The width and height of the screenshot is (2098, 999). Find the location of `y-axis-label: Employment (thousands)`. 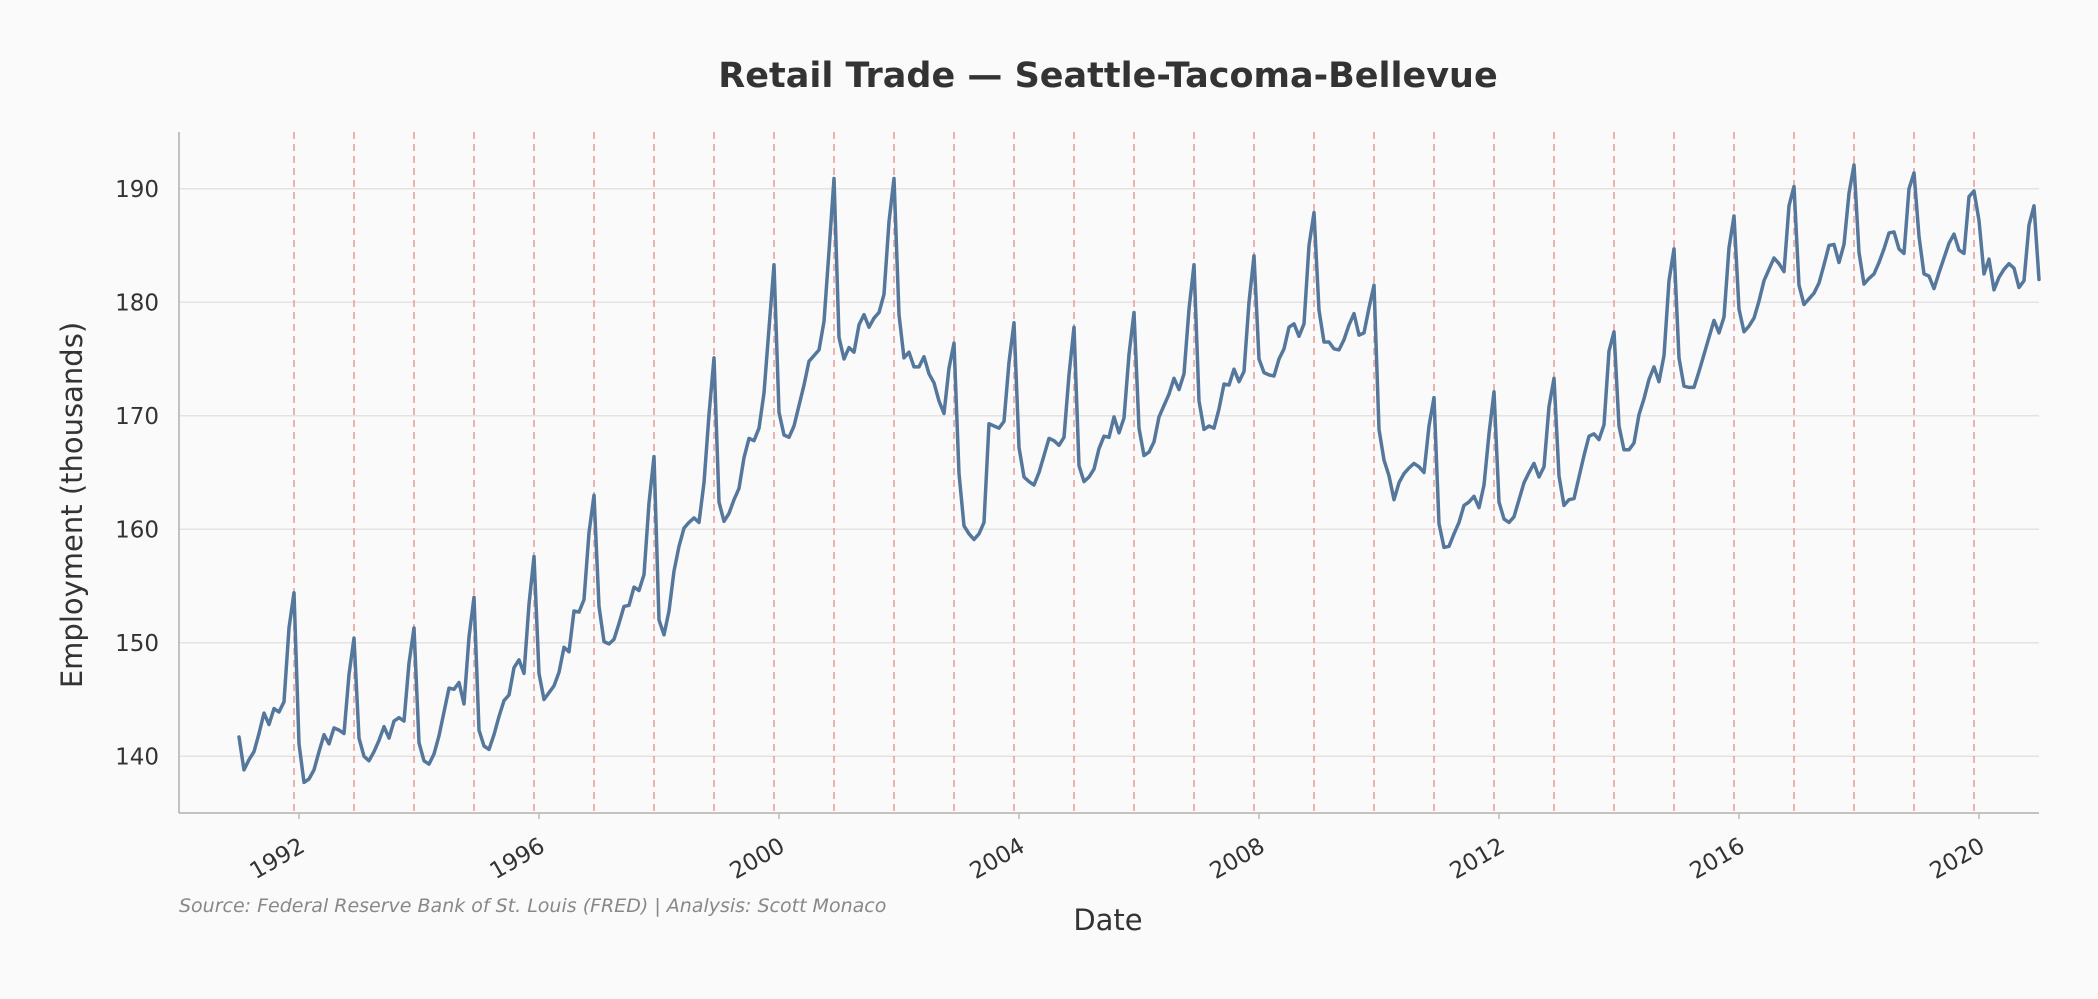

y-axis-label: Employment (thousands) is located at coordinates (72, 505).